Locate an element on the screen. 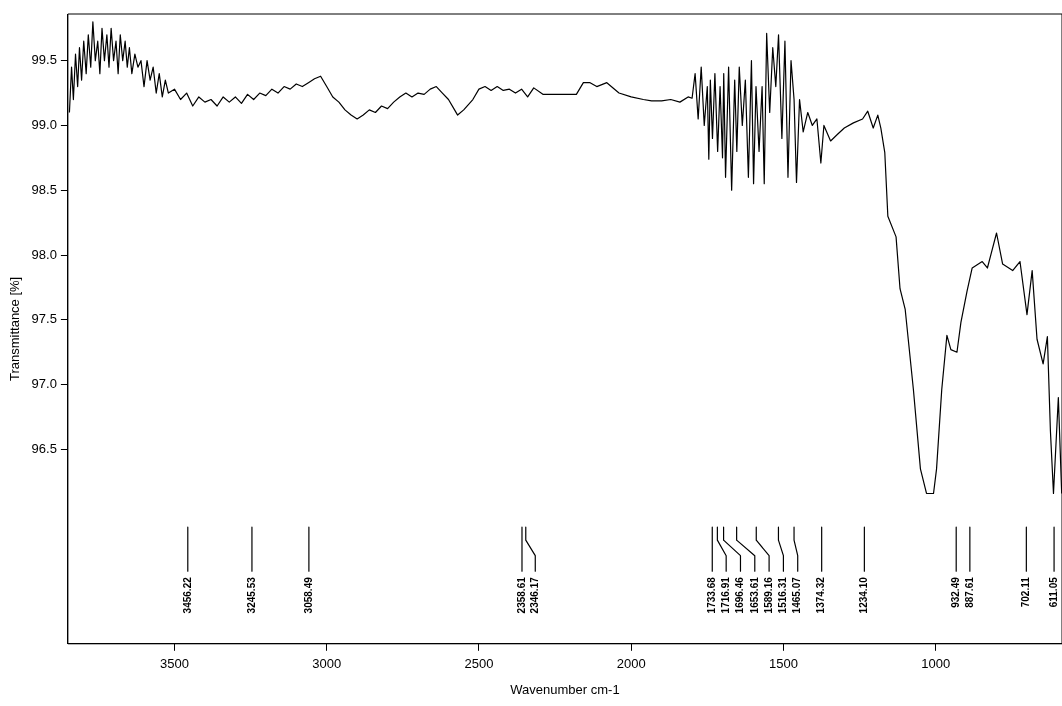  annotation: 1696.46 is located at coordinates (740, 595).